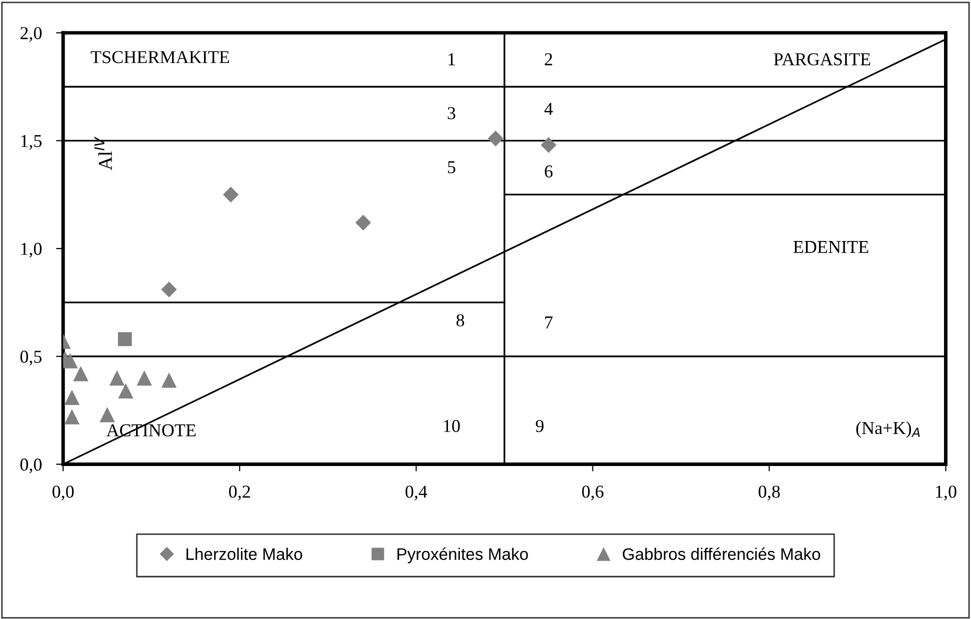 The width and height of the screenshot is (971, 619). Describe the element at coordinates (721, 554) in the screenshot. I see `legend-label: Gabbros différenciés Mako` at that location.